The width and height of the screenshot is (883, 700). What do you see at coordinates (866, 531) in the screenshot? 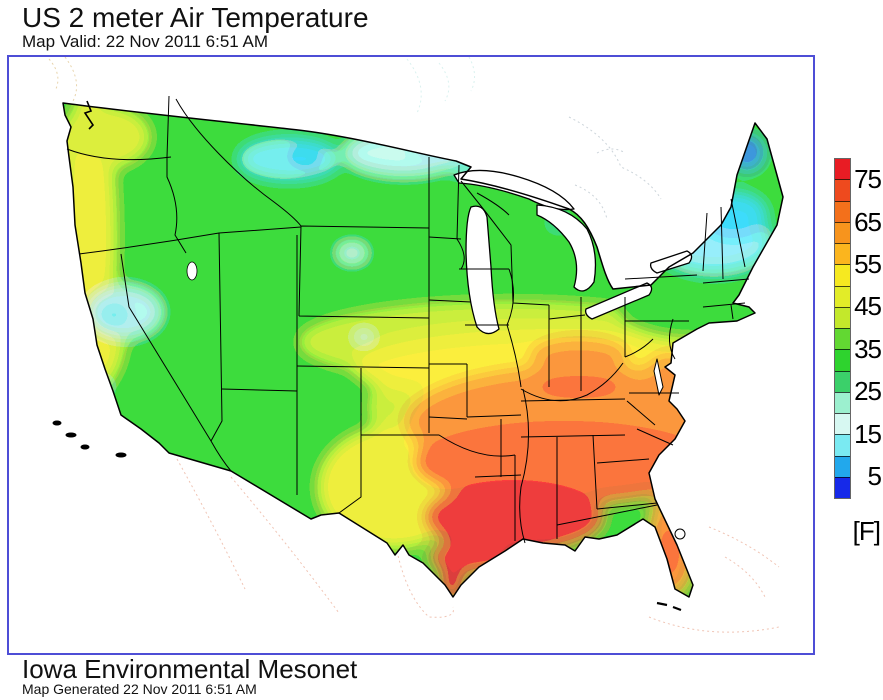
I see `legend-unit-label: [F]` at bounding box center [866, 531].